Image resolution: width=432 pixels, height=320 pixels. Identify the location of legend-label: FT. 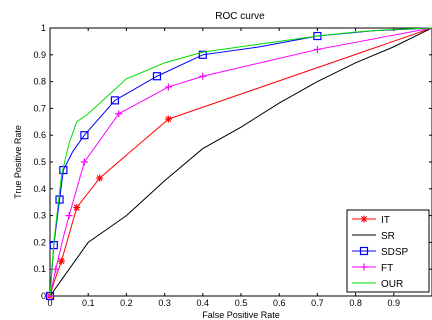
(387, 268).